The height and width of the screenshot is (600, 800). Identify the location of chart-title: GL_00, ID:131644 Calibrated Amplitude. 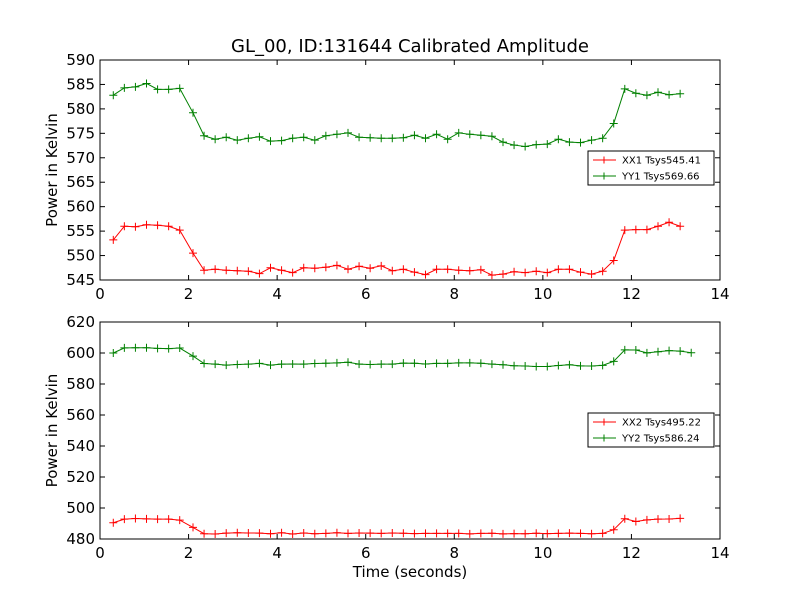
(410, 46).